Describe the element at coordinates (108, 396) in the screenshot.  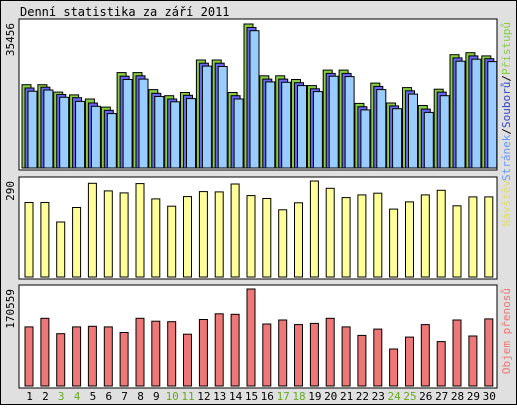
I see `x-axis-day-label: 6` at that location.